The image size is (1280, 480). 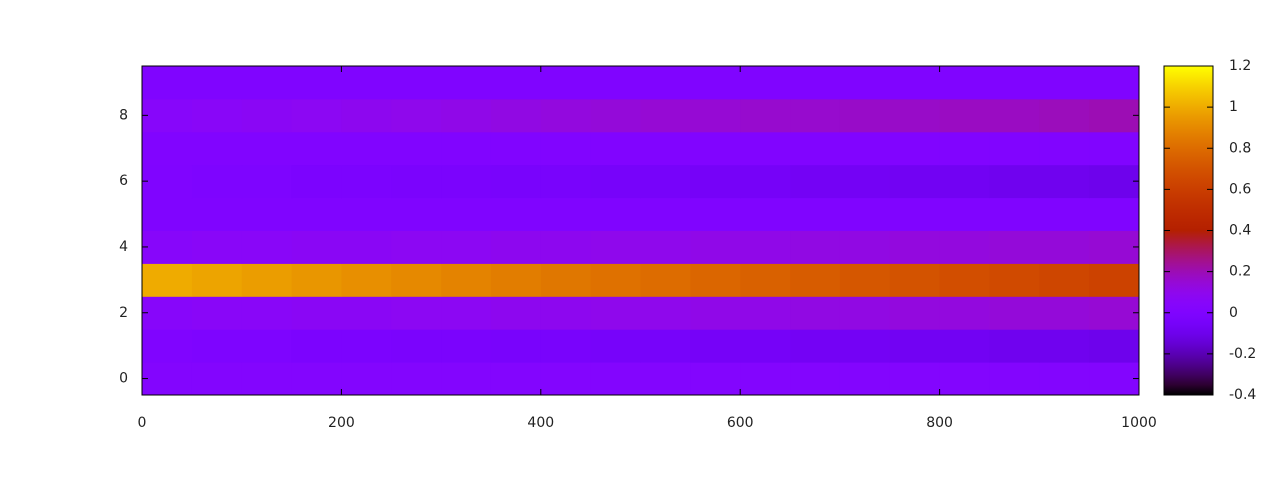 I want to click on colorbar-tick-label: 0.8, so click(x=1240, y=148).